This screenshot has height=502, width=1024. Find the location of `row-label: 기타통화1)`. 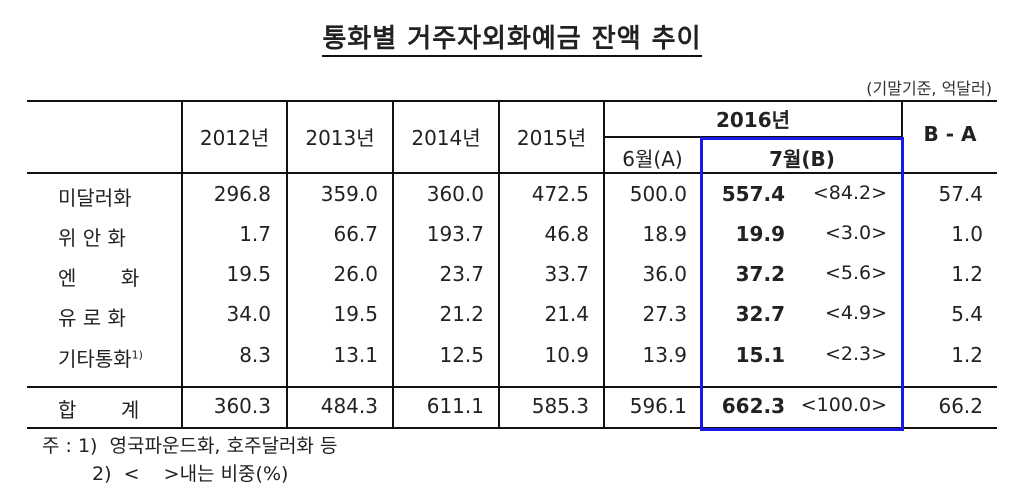

row-label: 기타통화1) is located at coordinates (100, 357).